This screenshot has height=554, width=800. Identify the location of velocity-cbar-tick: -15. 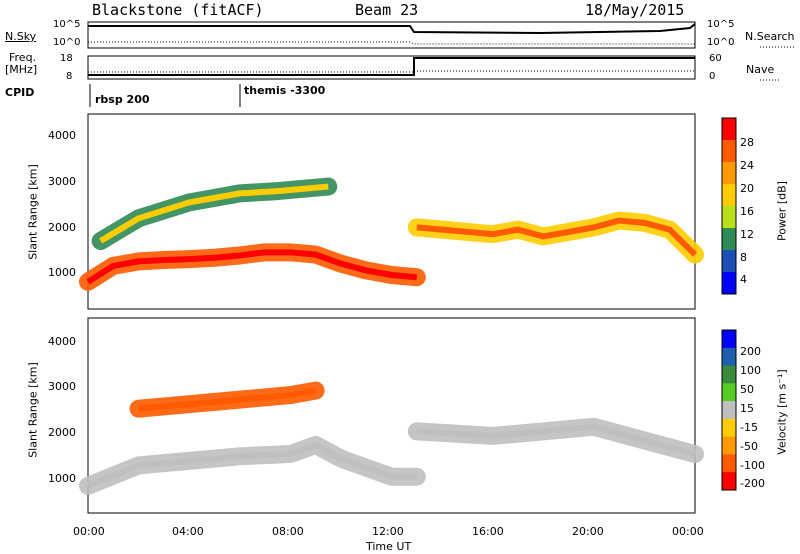
(749, 427).